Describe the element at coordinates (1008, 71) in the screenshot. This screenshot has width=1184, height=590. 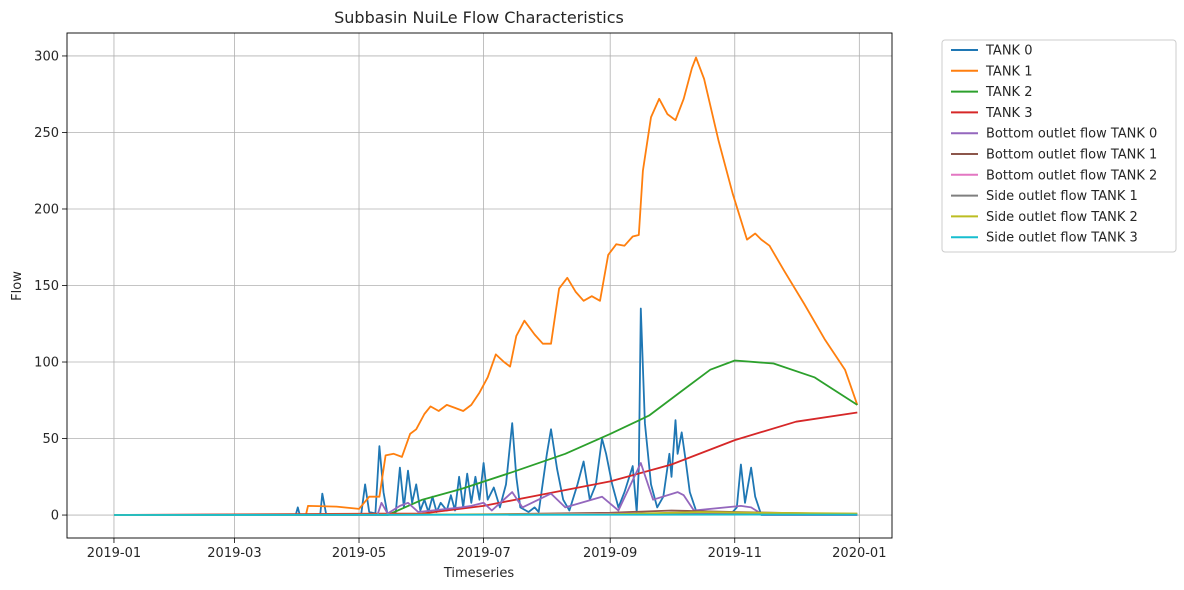
I see `legend-label-1: TANK 1` at that location.